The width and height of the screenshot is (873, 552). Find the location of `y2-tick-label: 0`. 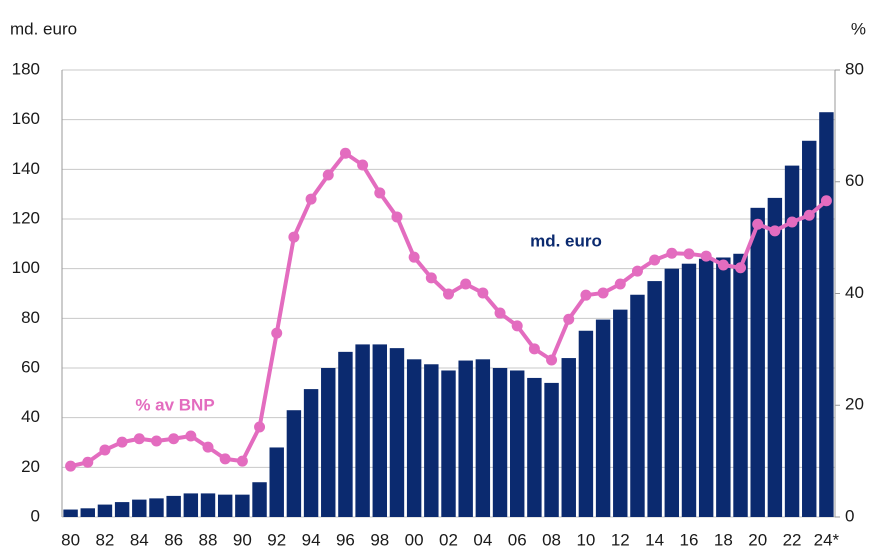

y2-tick-label: 0 is located at coordinates (849, 515).